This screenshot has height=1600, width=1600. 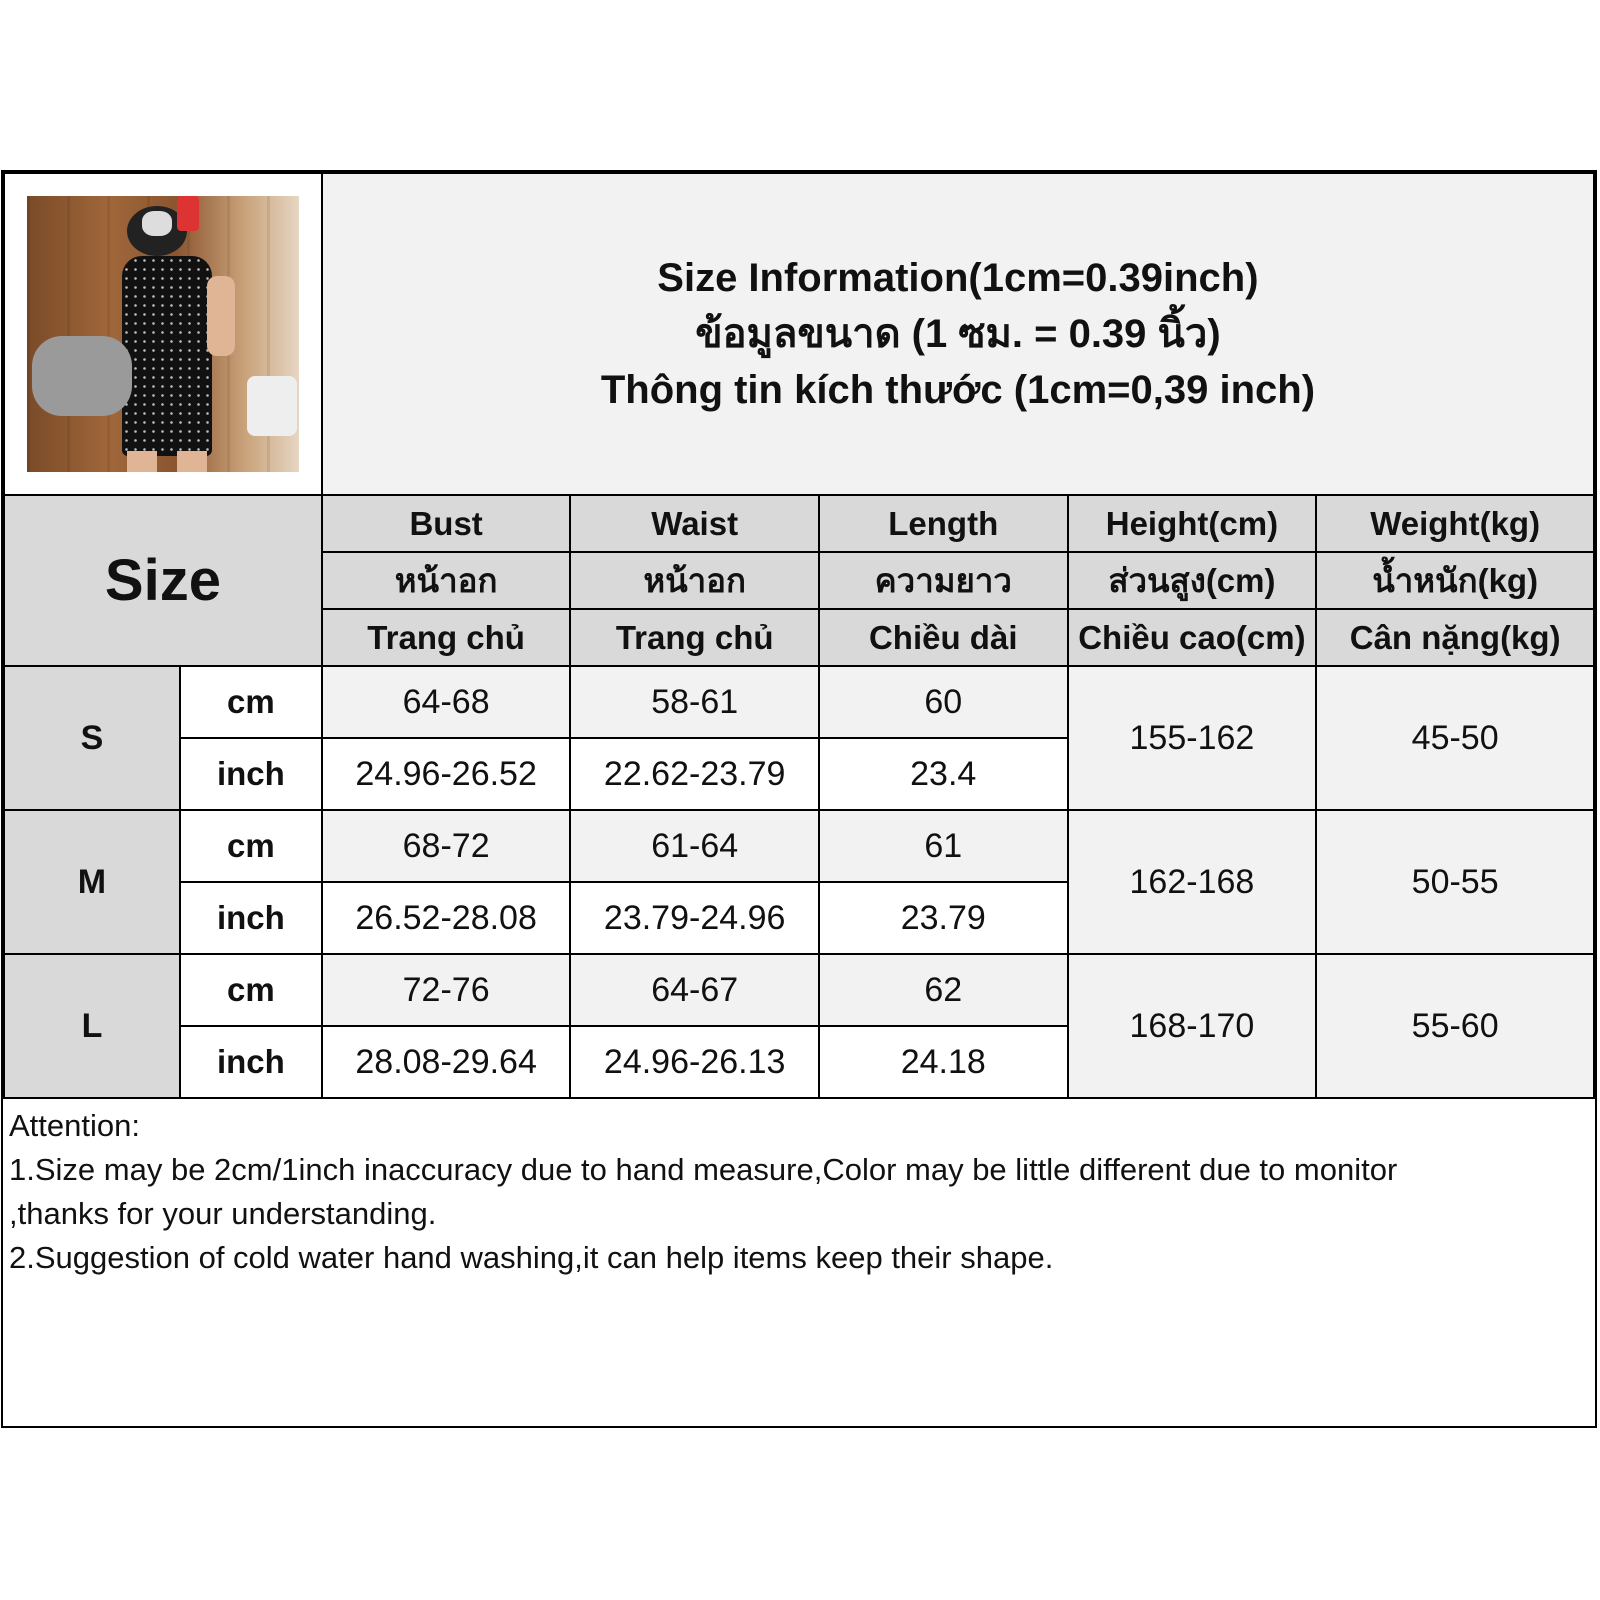 I want to click on length-inch: 23.79, so click(x=943, y=918).